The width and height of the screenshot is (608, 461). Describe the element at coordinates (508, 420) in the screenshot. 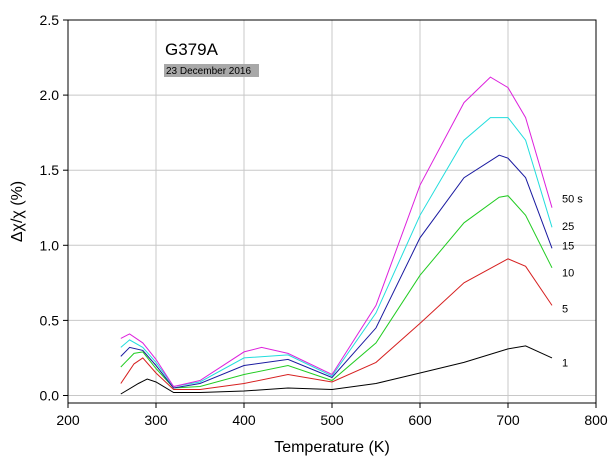

I see `x-tick-label: 700` at that location.